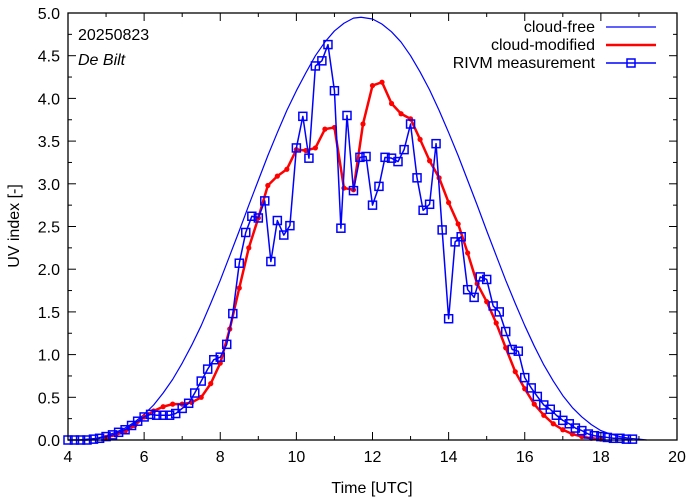  What do you see at coordinates (14, 226) in the screenshot?
I see `y-axis-label: UV index [-]` at bounding box center [14, 226].